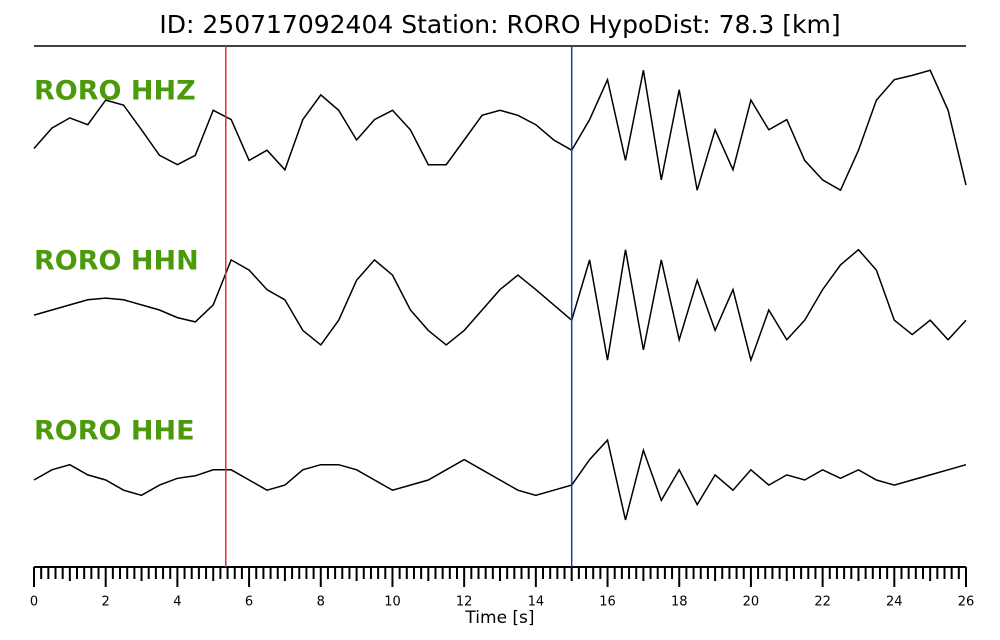  What do you see at coordinates (115, 91) in the screenshot?
I see `trace-label: RORO HHZ` at bounding box center [115, 91].